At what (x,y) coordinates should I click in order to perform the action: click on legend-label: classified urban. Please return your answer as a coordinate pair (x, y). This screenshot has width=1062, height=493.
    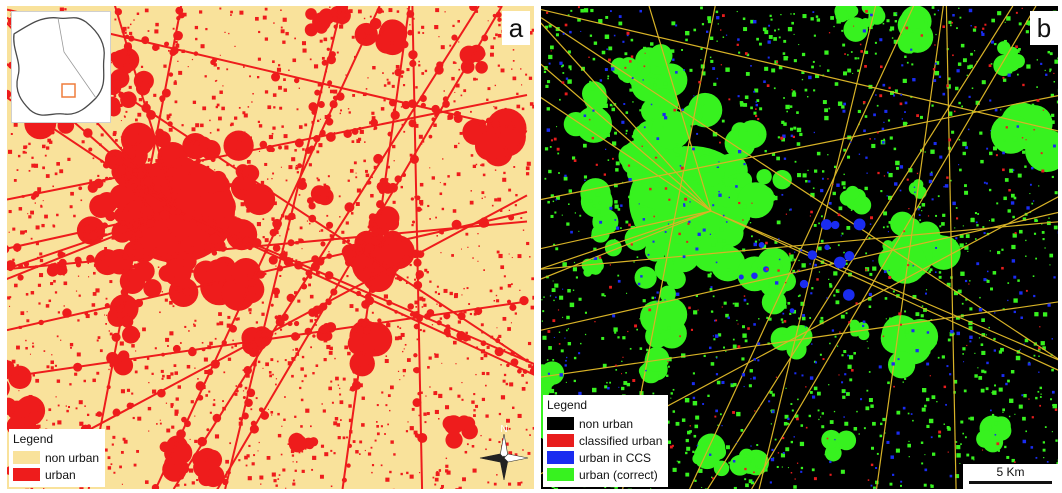
    Looking at the image, I should click on (621, 440).